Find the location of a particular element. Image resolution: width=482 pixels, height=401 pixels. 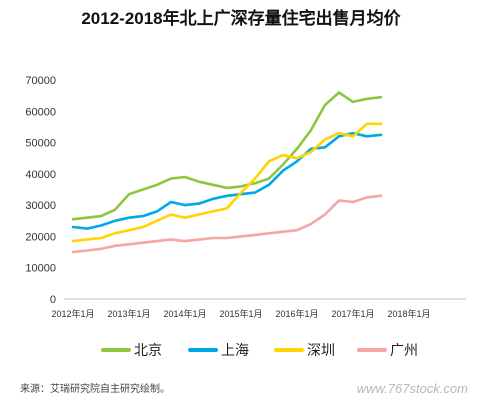

x-tick-label: 2018年1月 is located at coordinates (408, 313).